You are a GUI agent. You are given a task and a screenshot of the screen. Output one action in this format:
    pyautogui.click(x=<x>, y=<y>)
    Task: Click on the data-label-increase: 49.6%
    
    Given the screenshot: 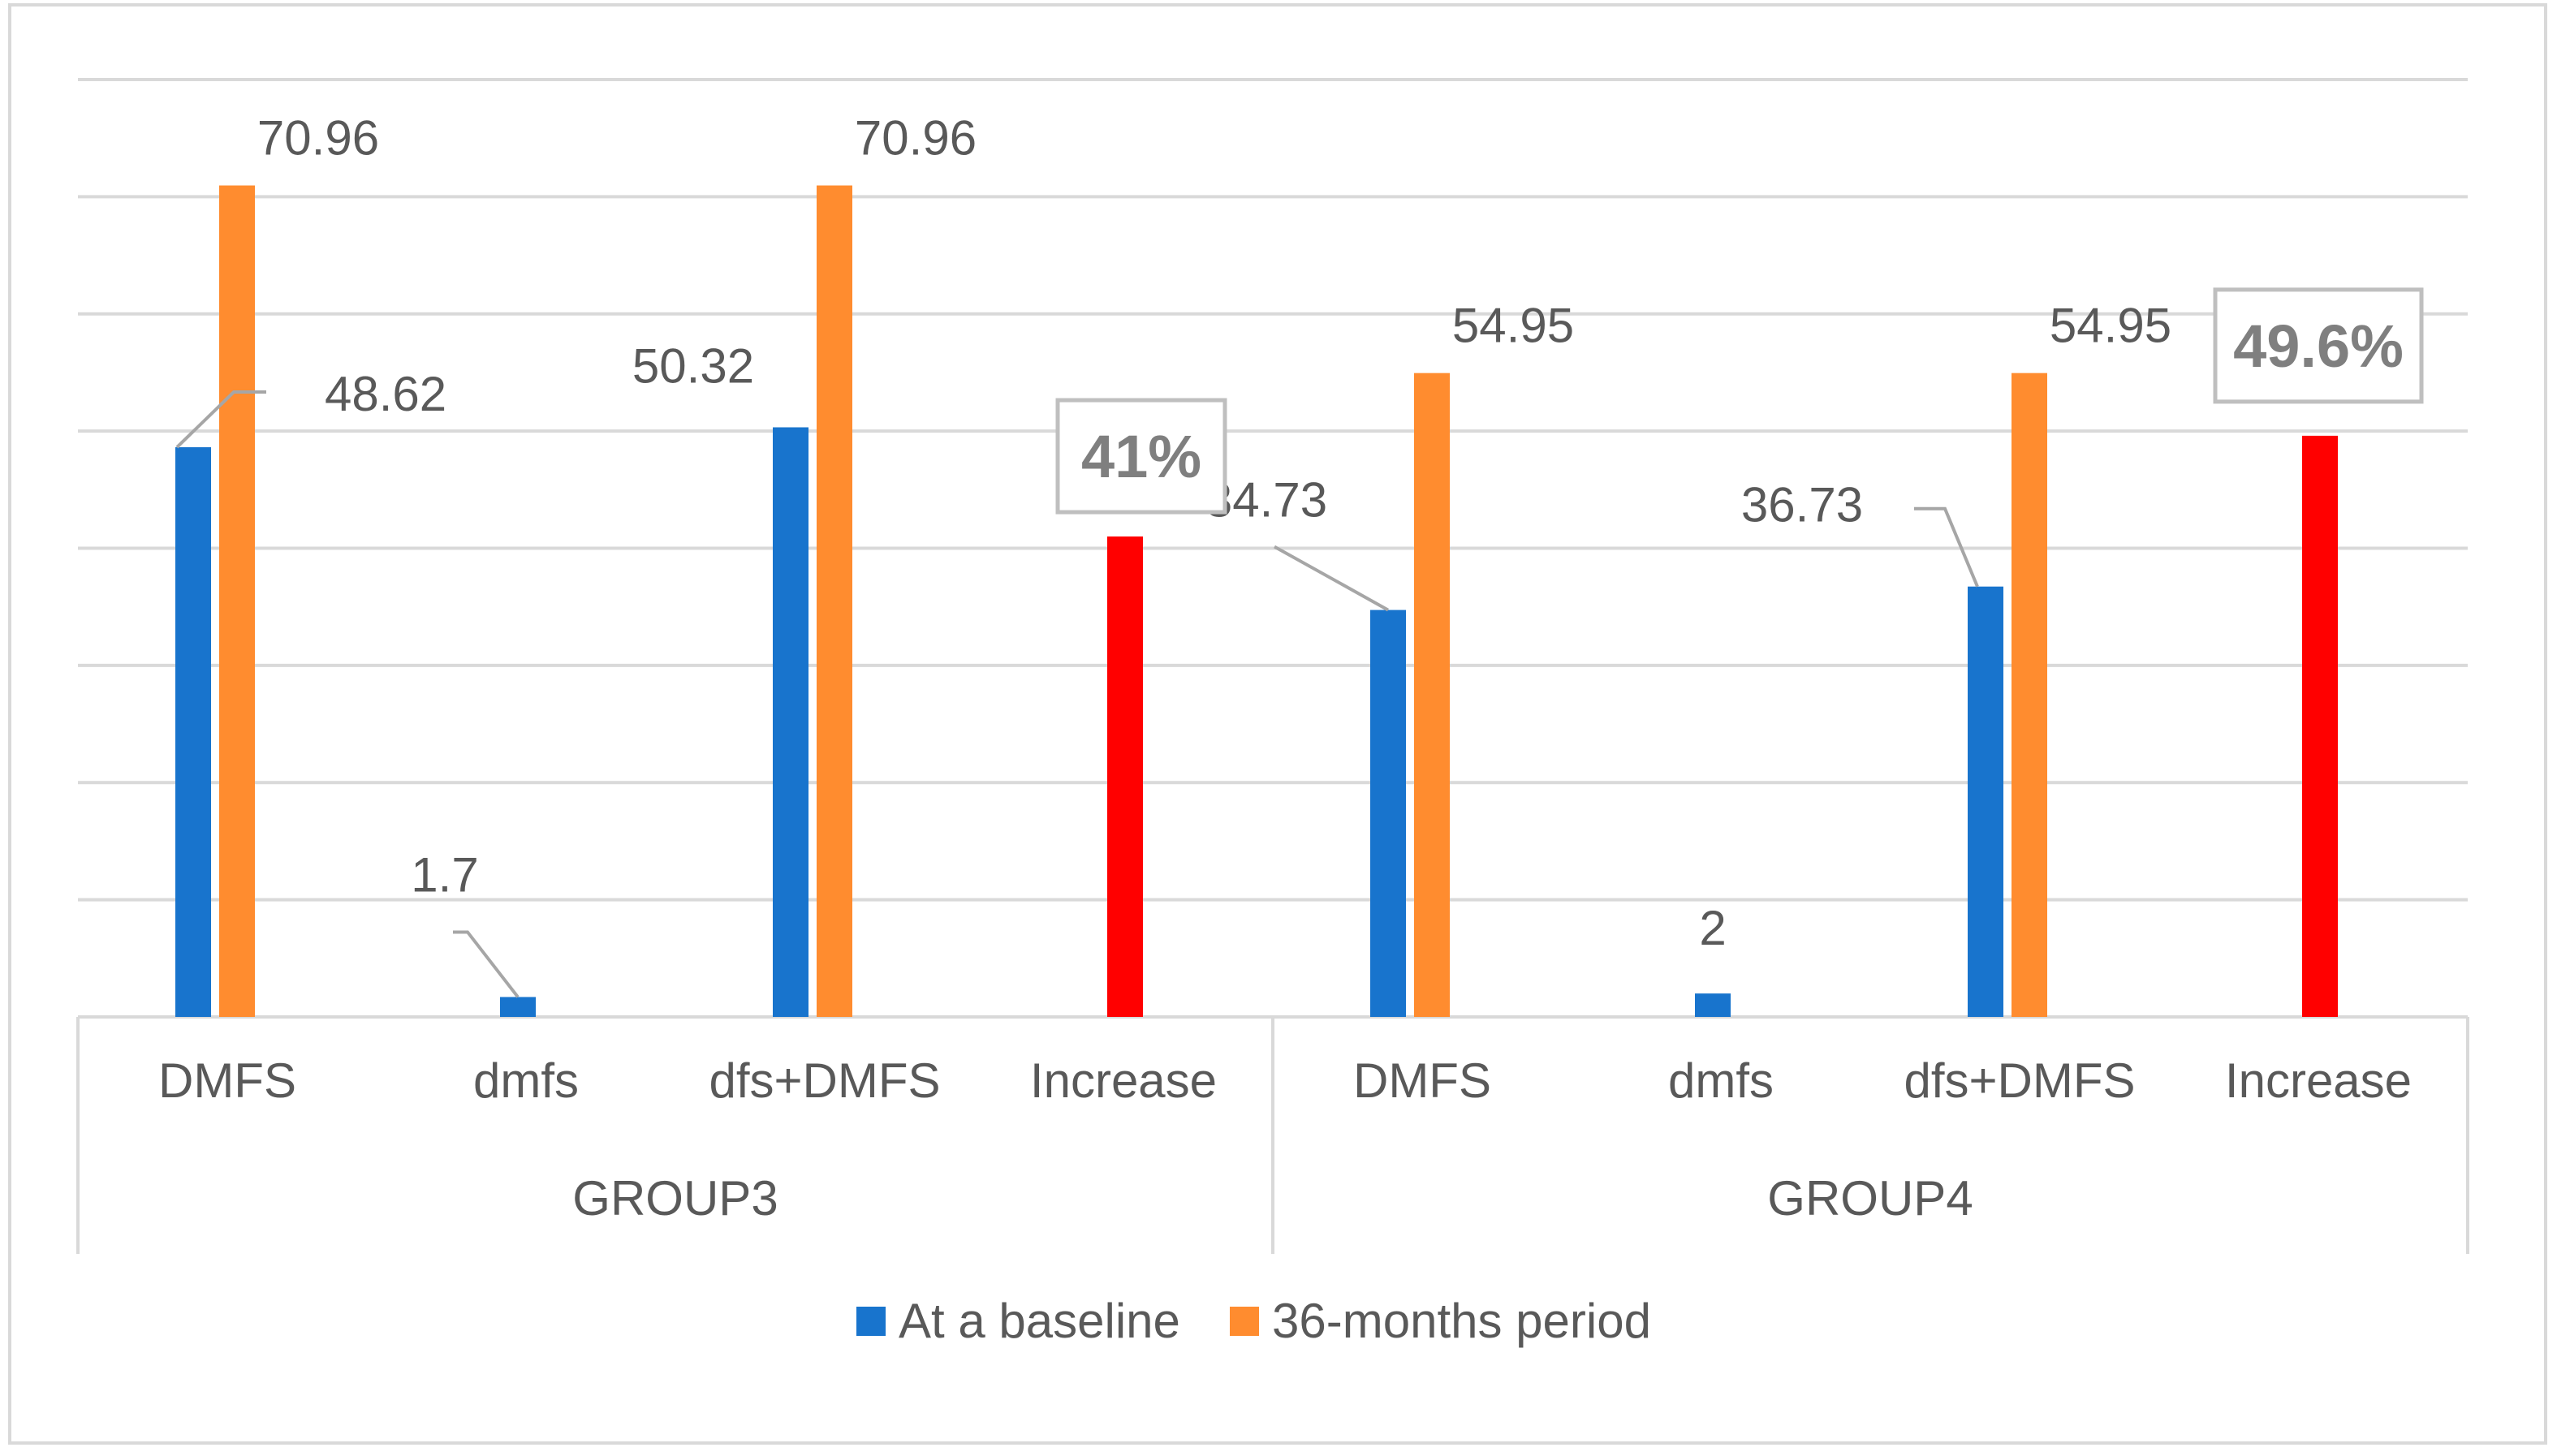 What is the action you would take?
    pyautogui.click(x=2318, y=346)
    